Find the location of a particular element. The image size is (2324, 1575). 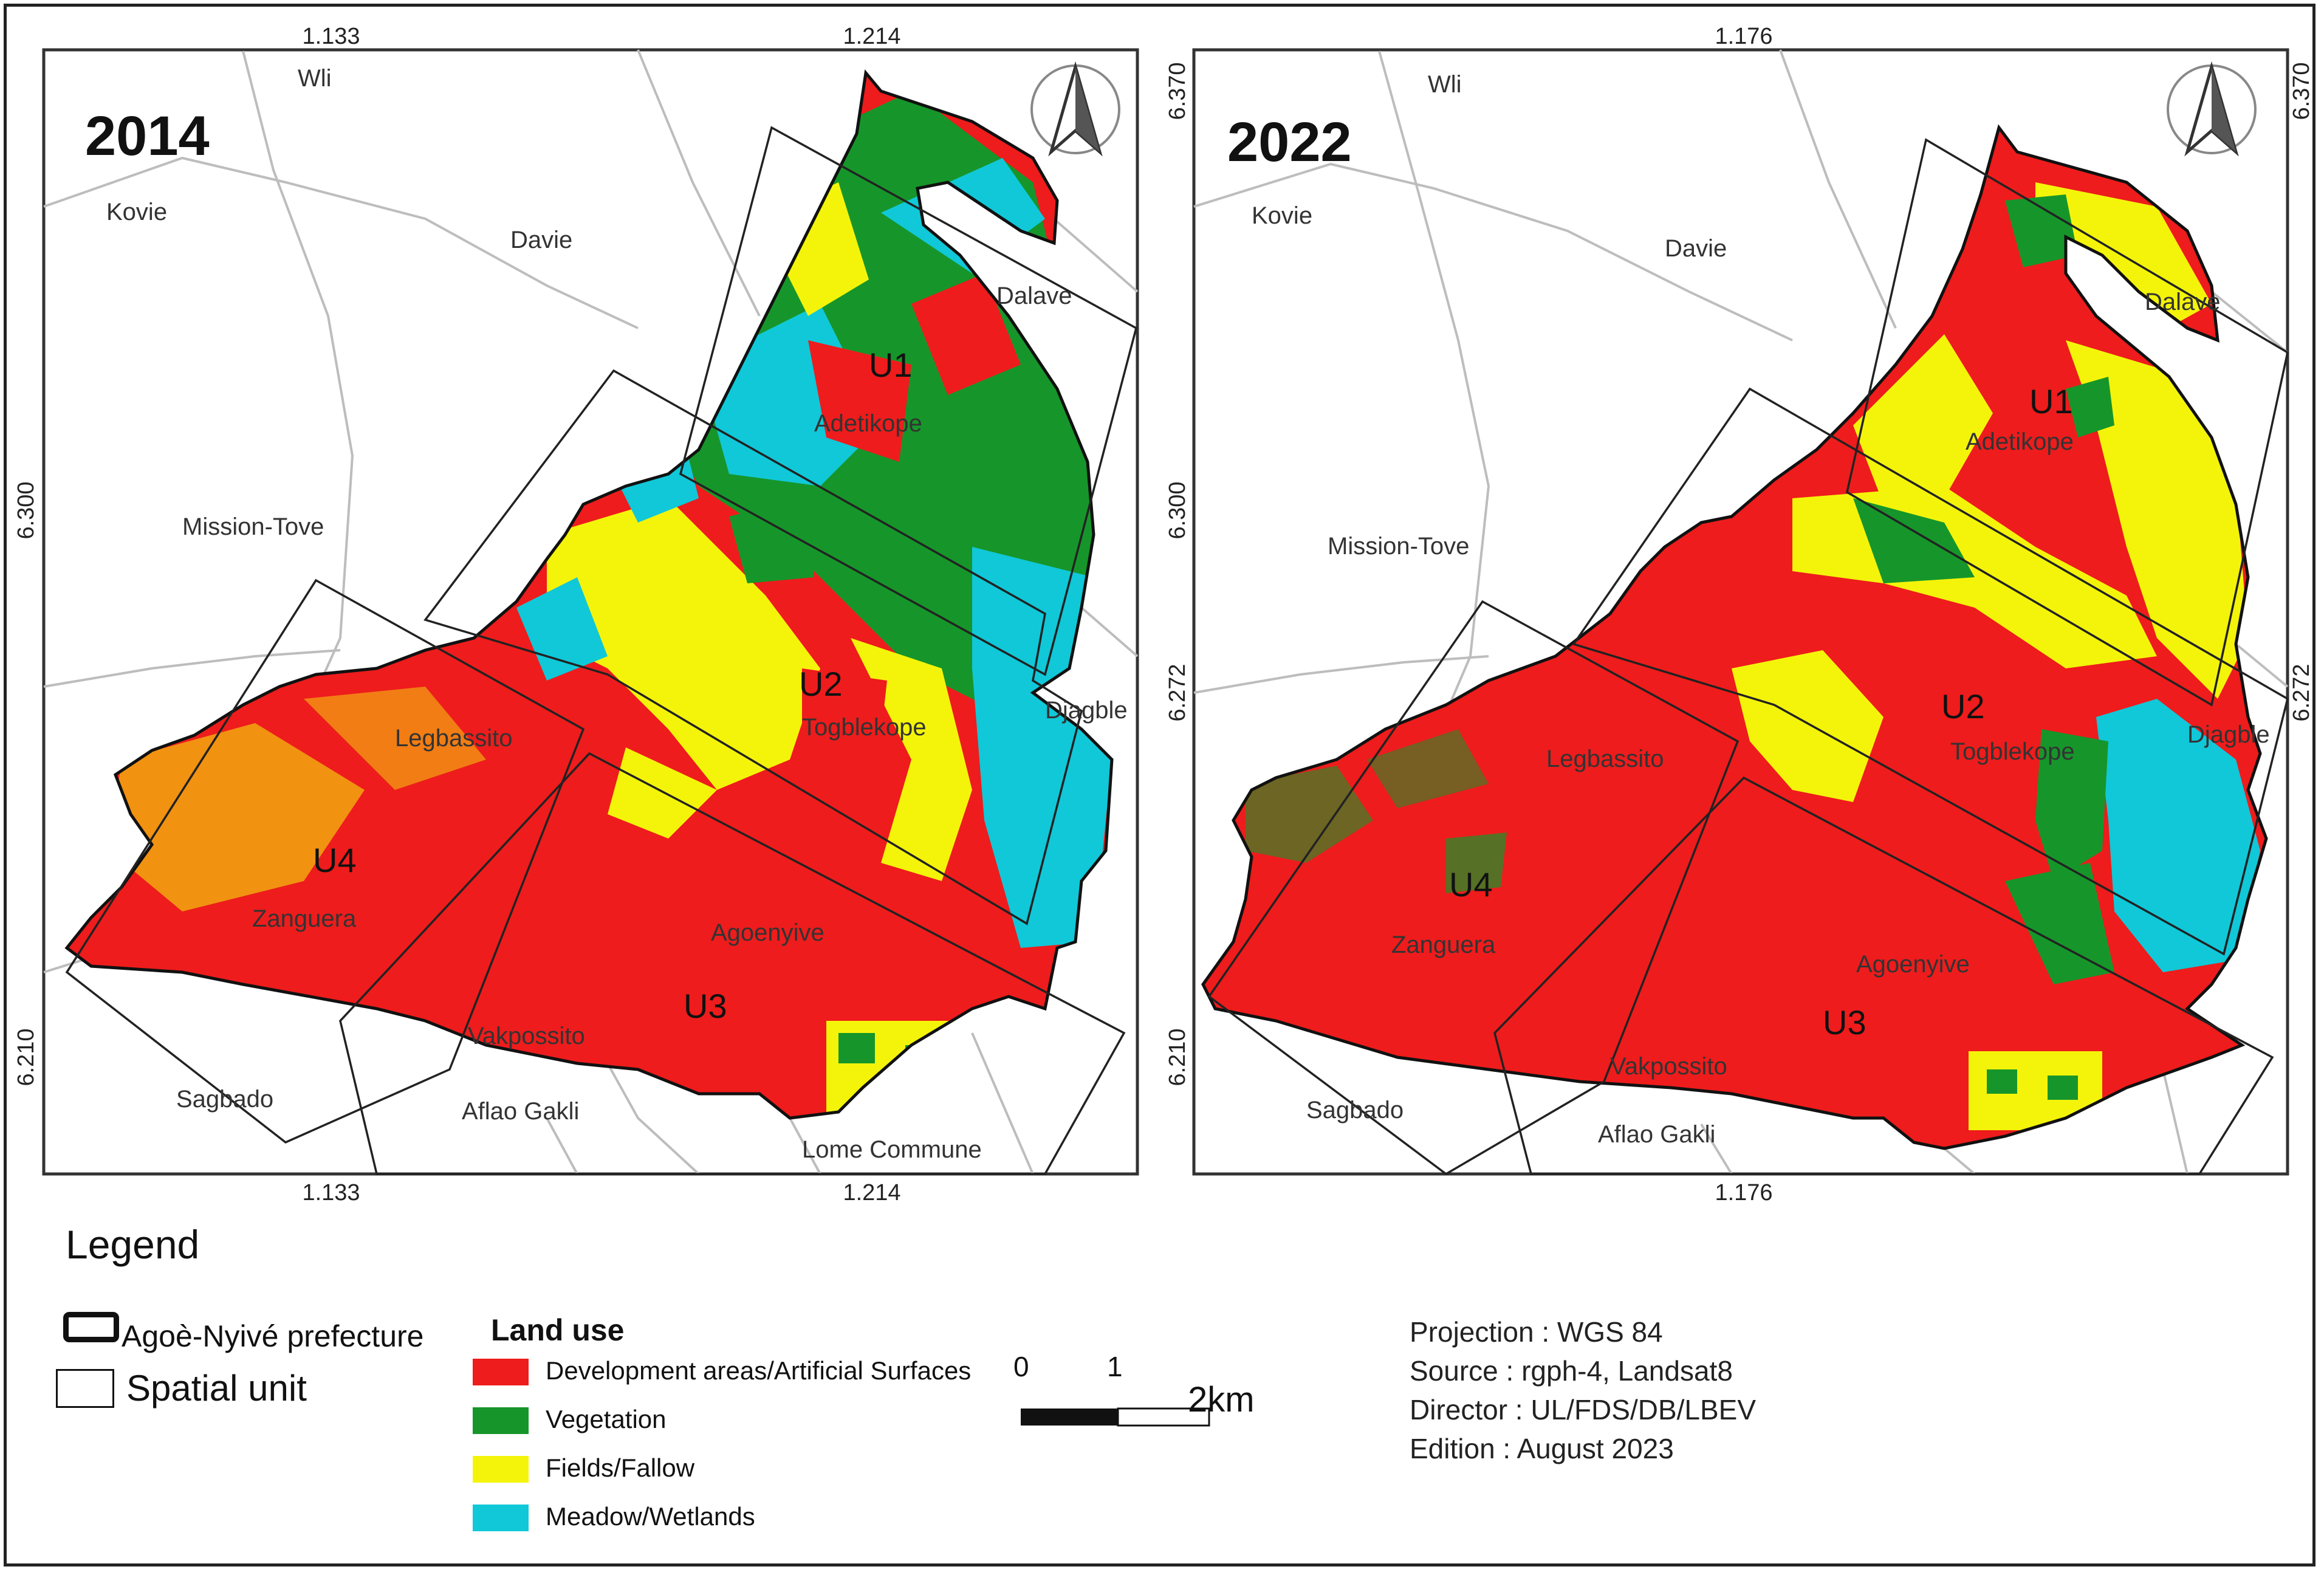

bottom-tick: 1.214 is located at coordinates (872, 1193).